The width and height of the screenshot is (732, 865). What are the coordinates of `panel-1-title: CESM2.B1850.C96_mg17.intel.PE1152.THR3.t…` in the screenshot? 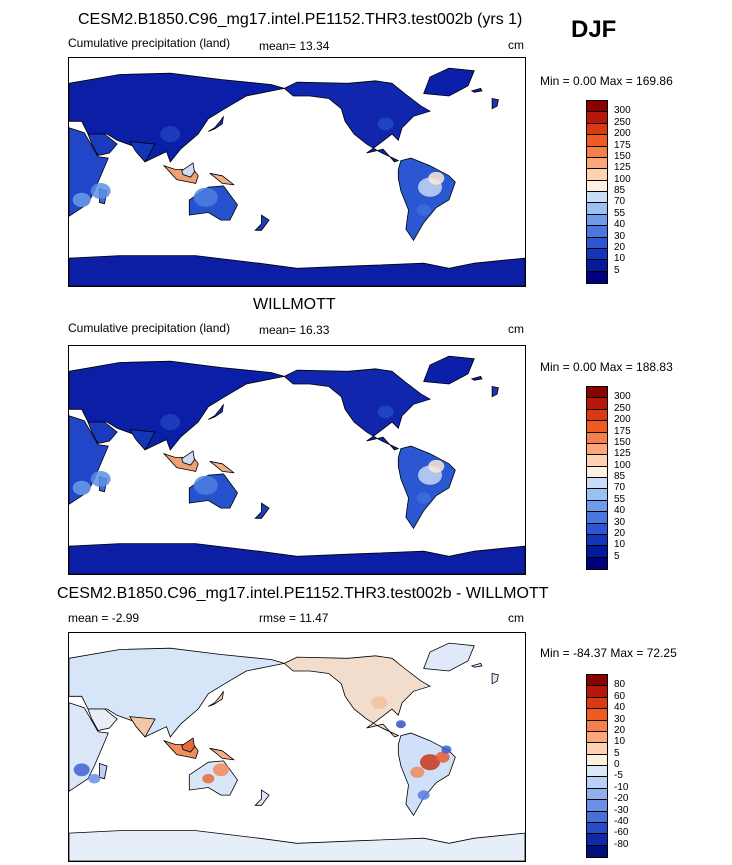 It's located at (300, 19).